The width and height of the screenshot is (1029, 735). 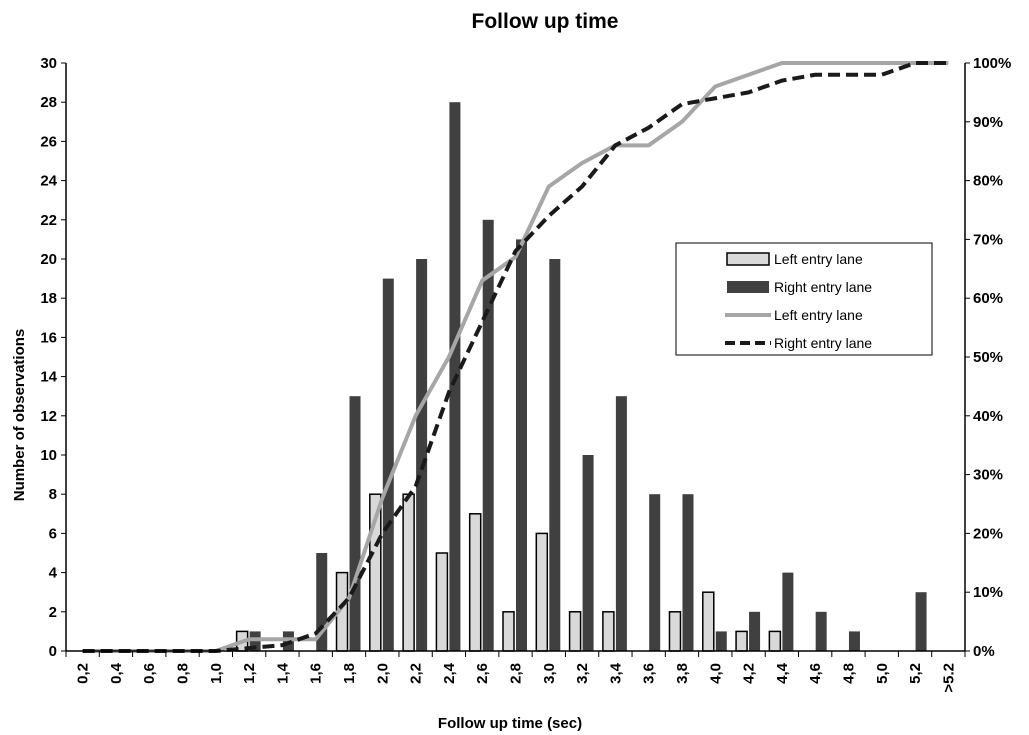 What do you see at coordinates (815, 673) in the screenshot?
I see `x-tick-label: 4,6` at bounding box center [815, 673].